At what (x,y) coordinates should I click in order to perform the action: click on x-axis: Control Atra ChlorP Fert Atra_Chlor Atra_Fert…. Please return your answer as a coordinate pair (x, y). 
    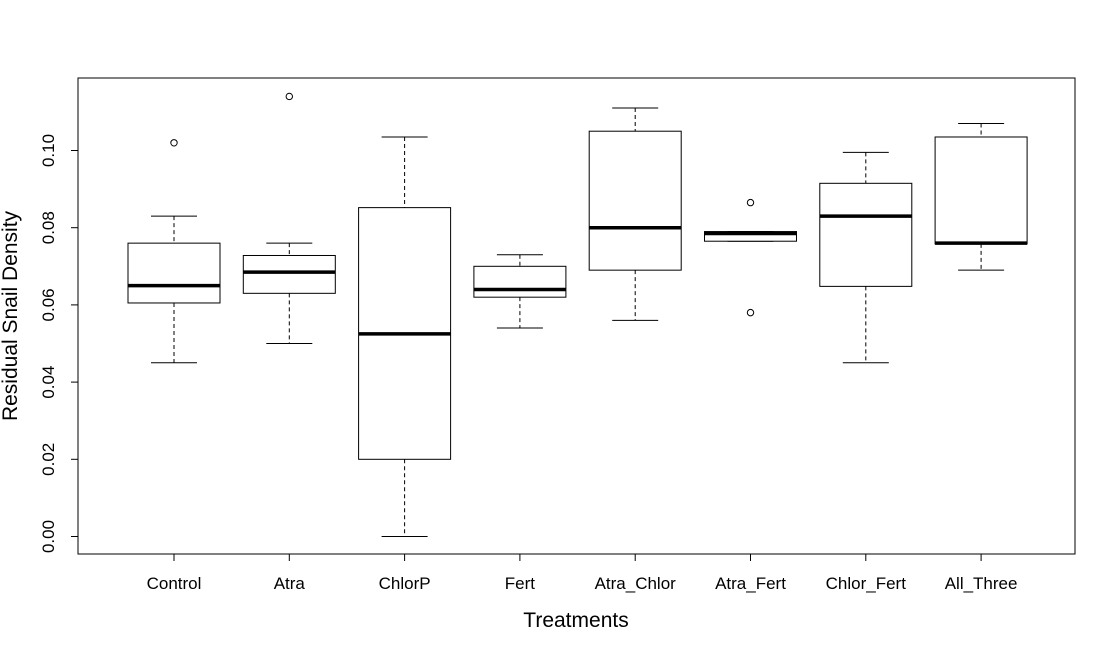
    Looking at the image, I should click on (582, 573).